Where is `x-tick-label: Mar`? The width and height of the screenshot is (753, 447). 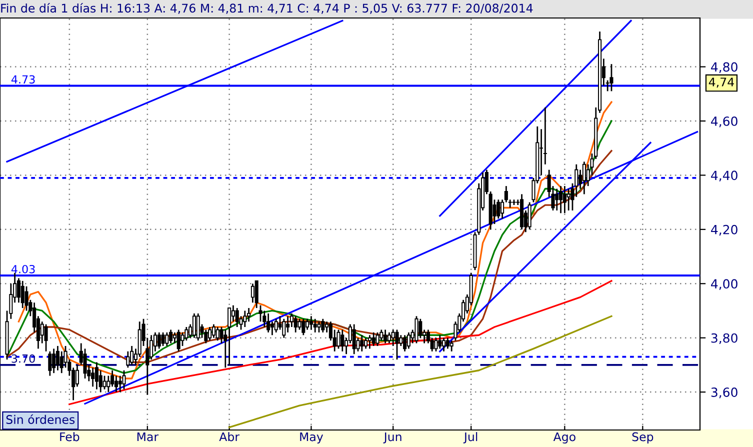 x-tick-label: Mar is located at coordinates (148, 437).